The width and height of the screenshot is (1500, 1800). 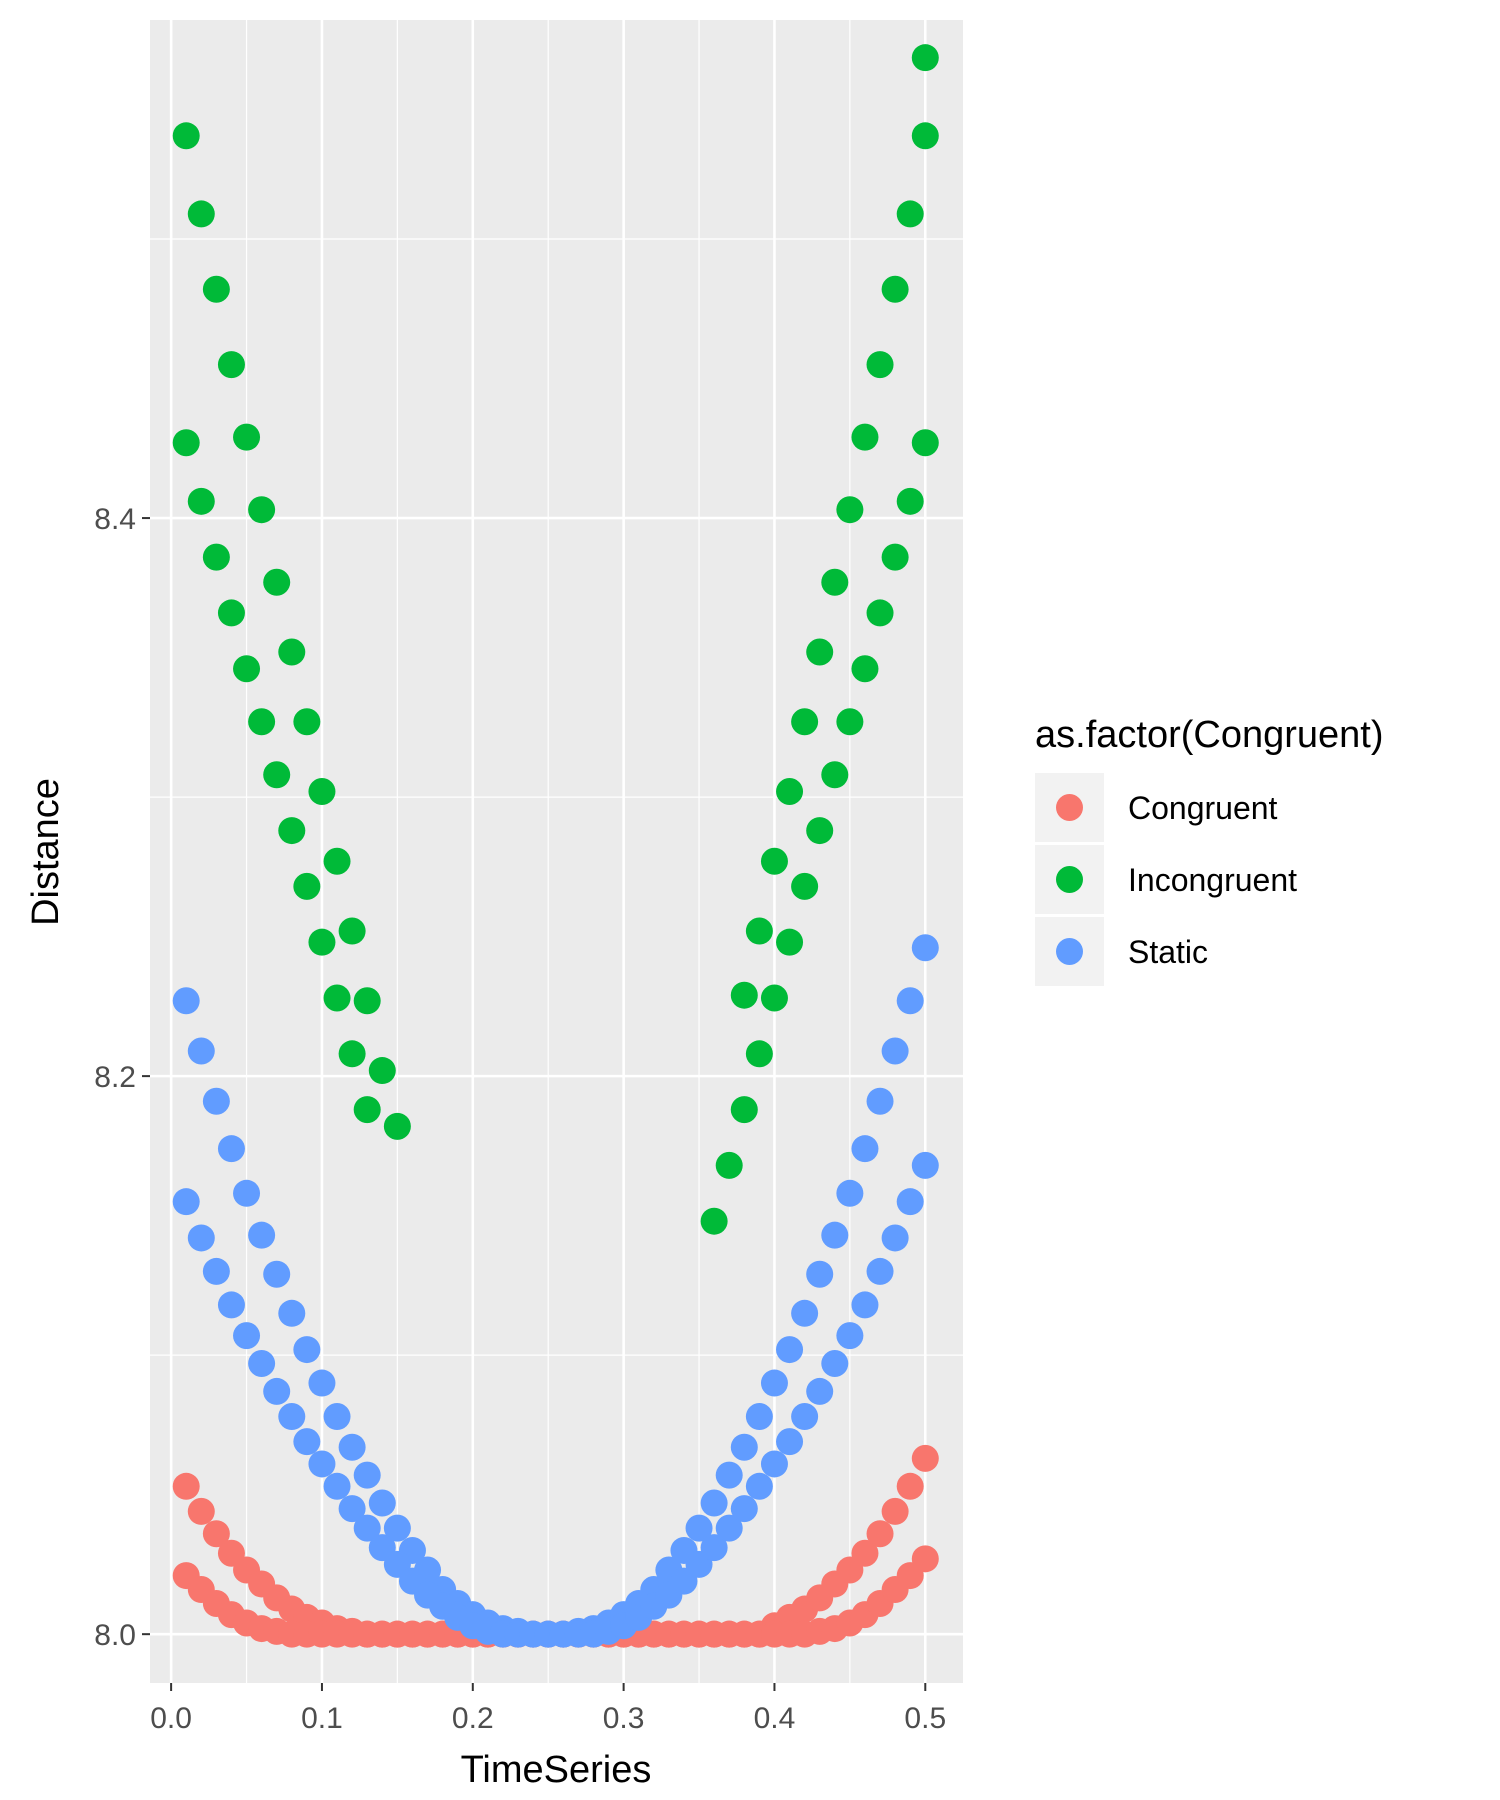 I want to click on x-axis-title: TimeSeries, so click(x=556, y=1770).